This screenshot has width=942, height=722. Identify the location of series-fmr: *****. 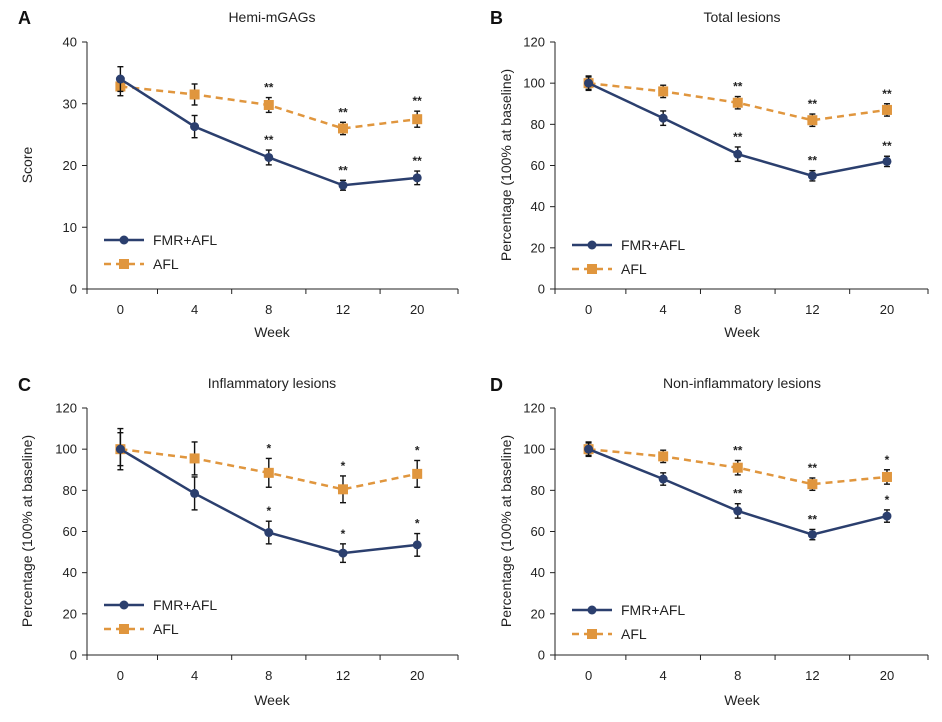
(738, 491).